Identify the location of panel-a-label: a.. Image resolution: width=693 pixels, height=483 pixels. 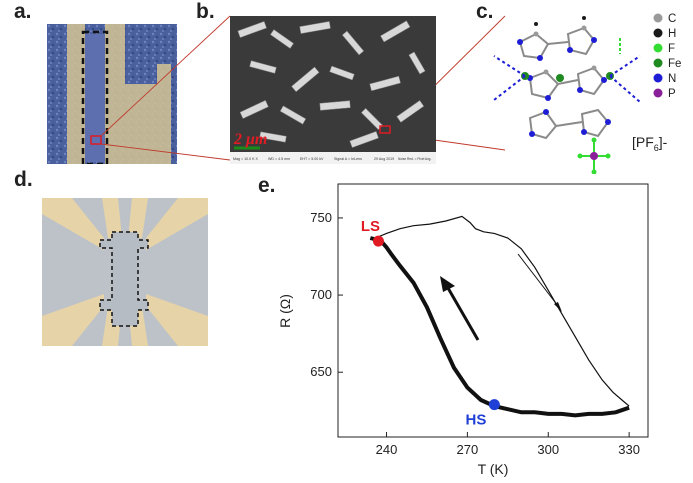
(23, 11).